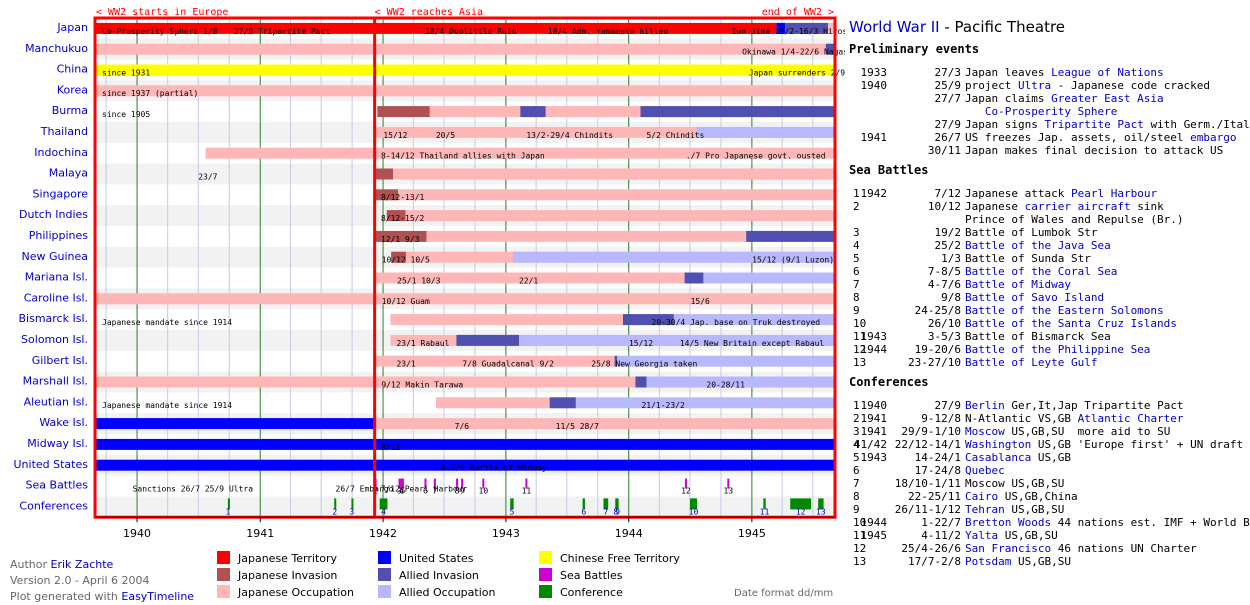  Describe the element at coordinates (856, 245) in the screenshot. I see `panel-row-number: 4` at that location.